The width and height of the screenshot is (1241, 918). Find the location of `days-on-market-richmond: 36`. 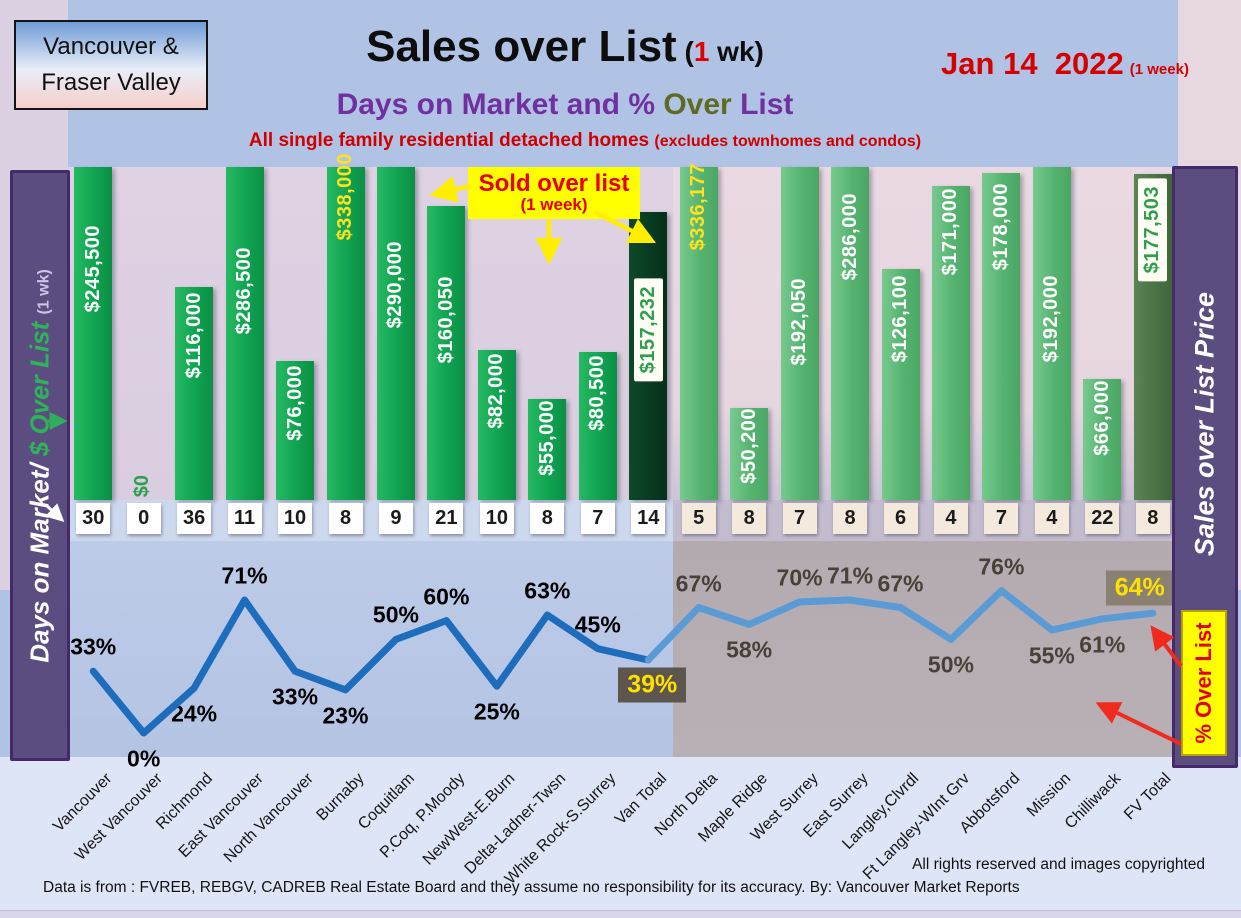

days-on-market-richmond: 36 is located at coordinates (194, 518).